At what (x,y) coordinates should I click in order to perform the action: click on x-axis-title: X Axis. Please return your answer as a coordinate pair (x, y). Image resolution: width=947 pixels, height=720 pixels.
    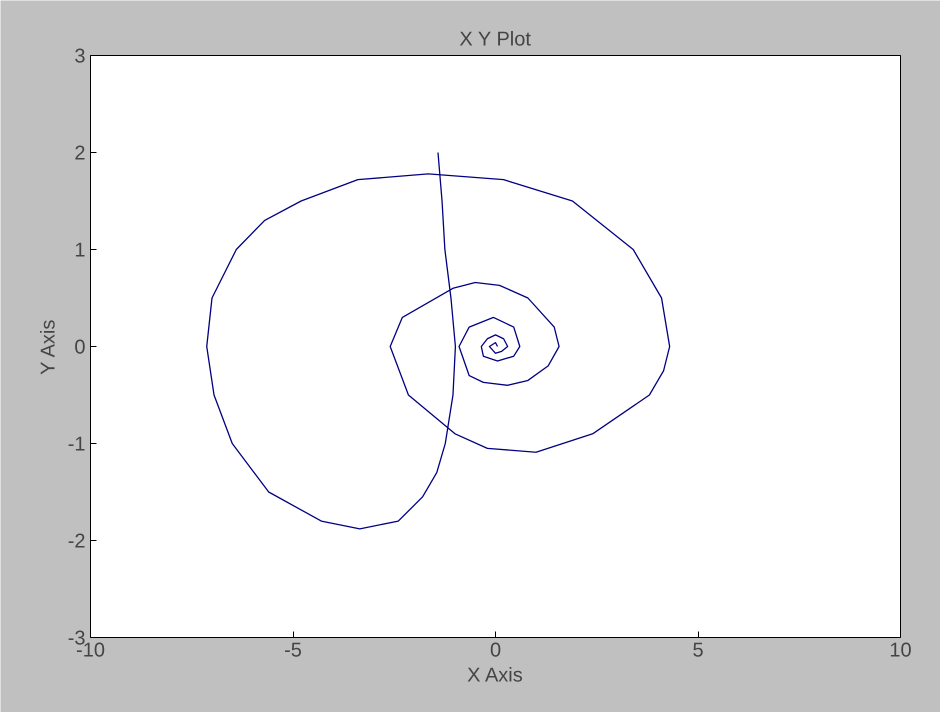
    Looking at the image, I should click on (495, 675).